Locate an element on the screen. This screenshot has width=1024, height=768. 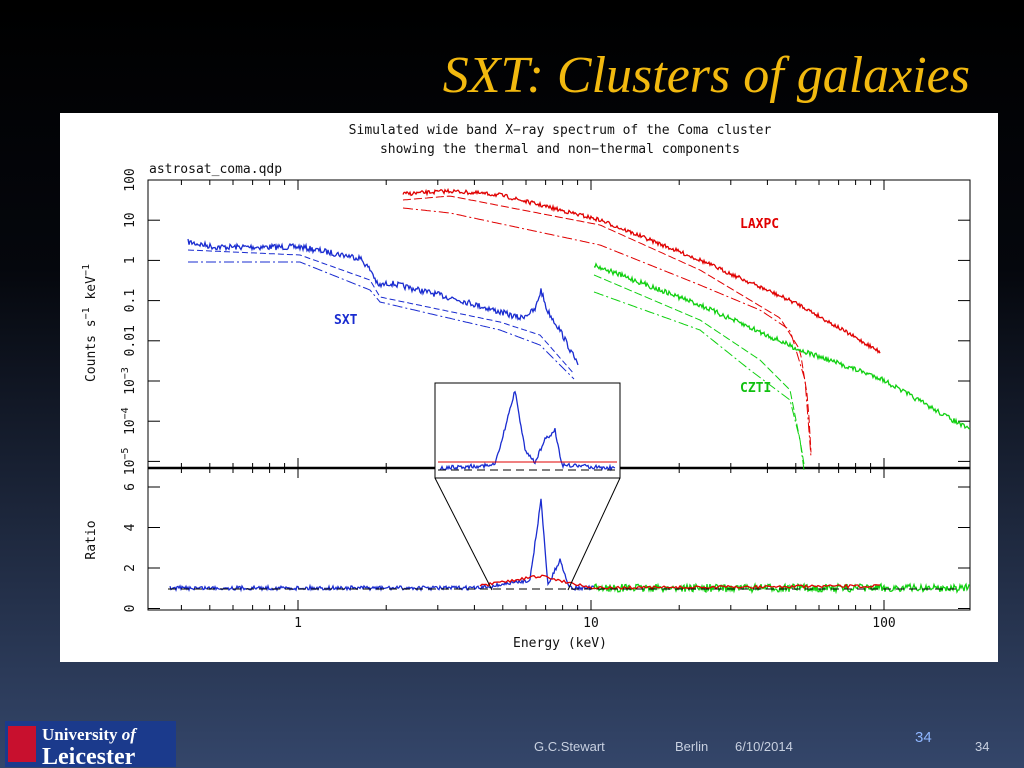
tick-exp: −4 is located at coordinates (125, 413).